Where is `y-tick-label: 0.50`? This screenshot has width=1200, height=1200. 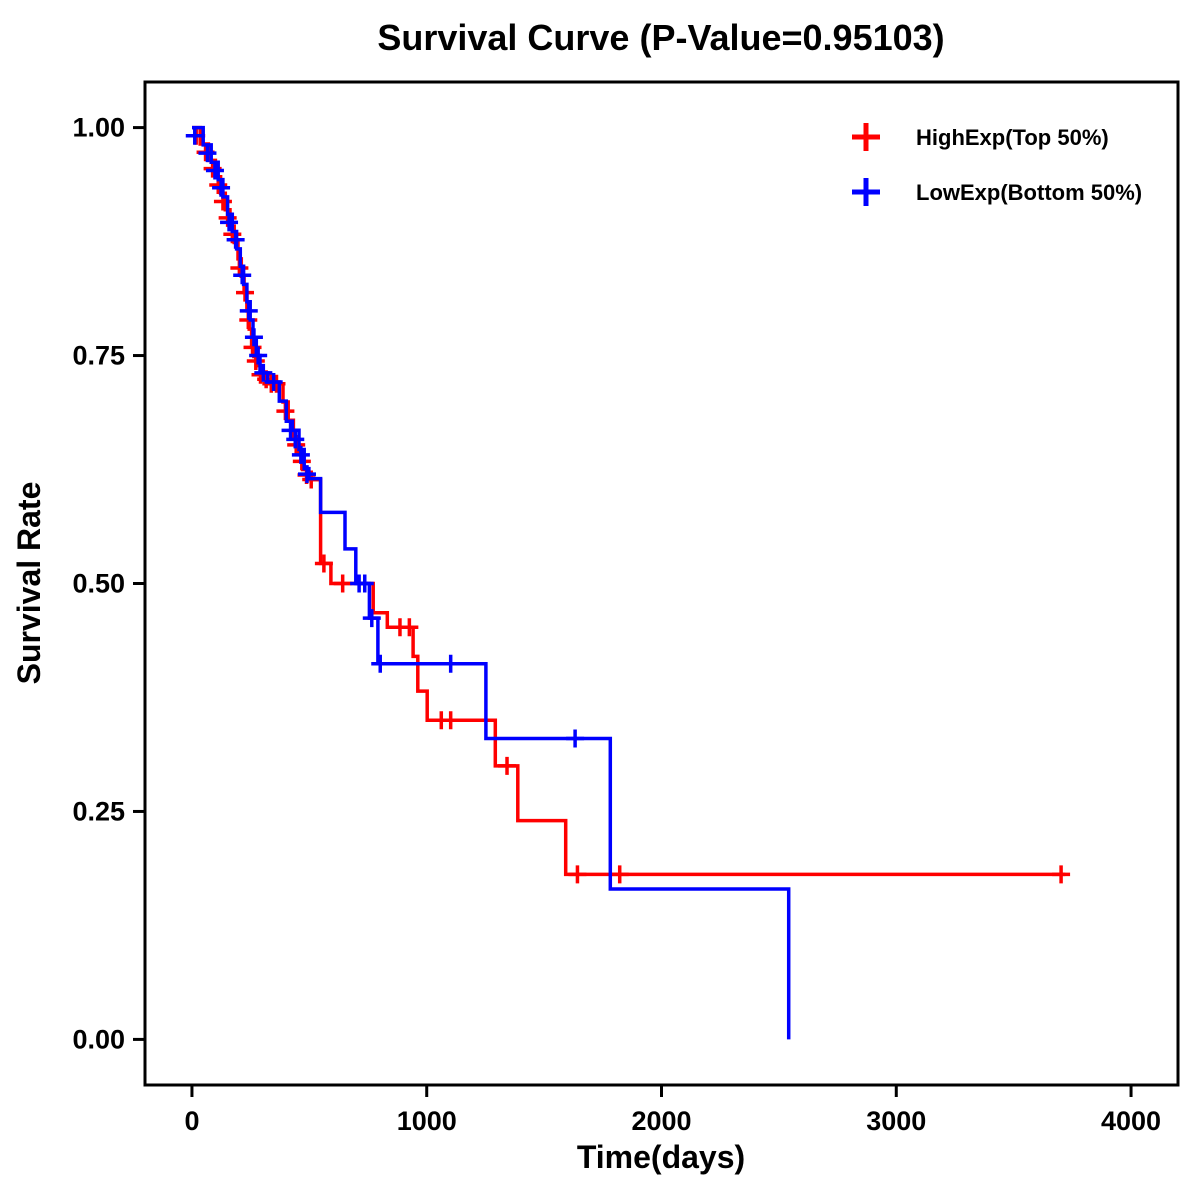 y-tick-label: 0.50 is located at coordinates (98, 584).